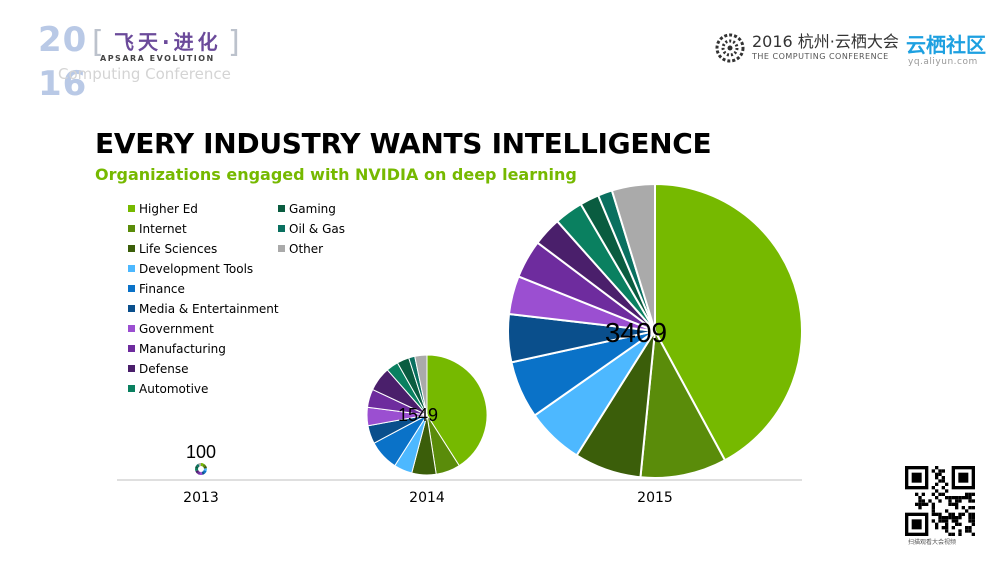 This screenshot has width=1000, height=563. I want to click on legend-item: Internet, so click(157, 229).